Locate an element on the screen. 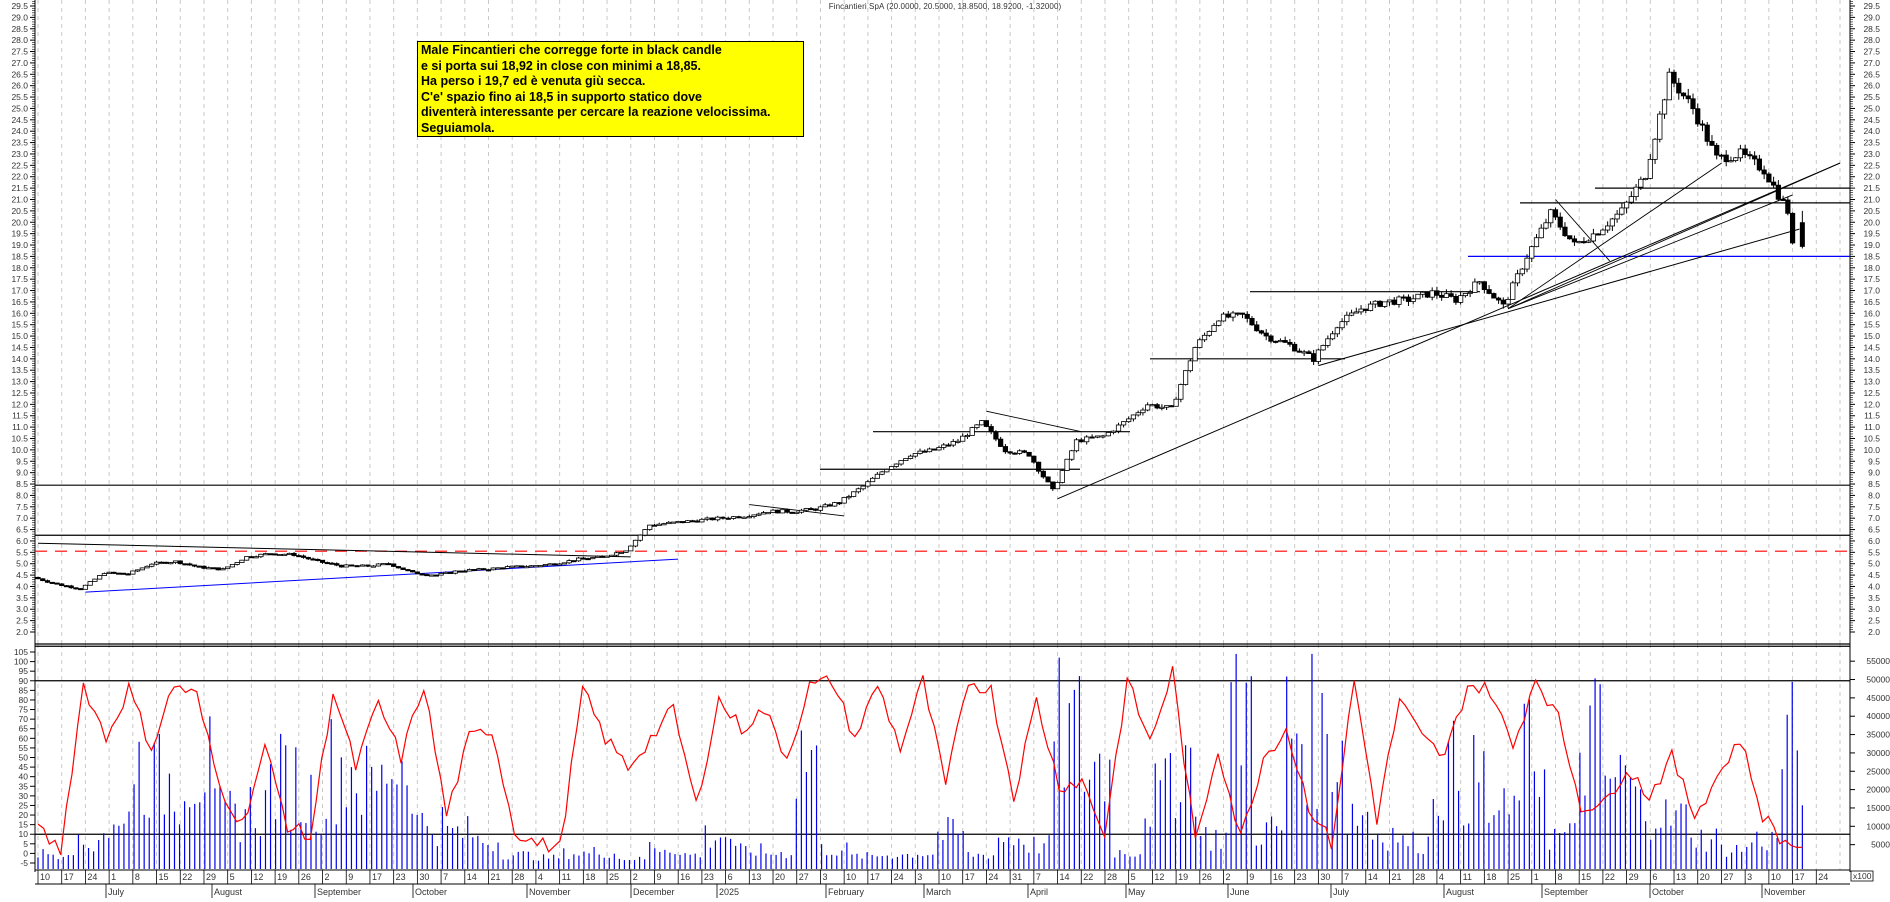 This screenshot has height=902, width=1890. svg-text: 24.5 is located at coordinates (1871, 120).